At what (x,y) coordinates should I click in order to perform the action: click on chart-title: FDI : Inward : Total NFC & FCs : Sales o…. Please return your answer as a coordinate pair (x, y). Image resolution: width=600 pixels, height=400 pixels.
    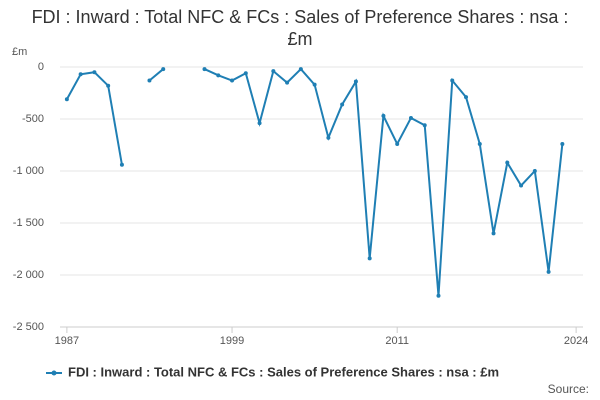
    Looking at the image, I should click on (300, 28).